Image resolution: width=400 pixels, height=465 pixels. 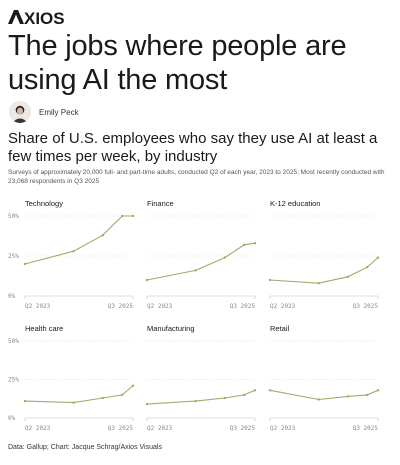 I want to click on panel-title: Technology, so click(x=44, y=203).